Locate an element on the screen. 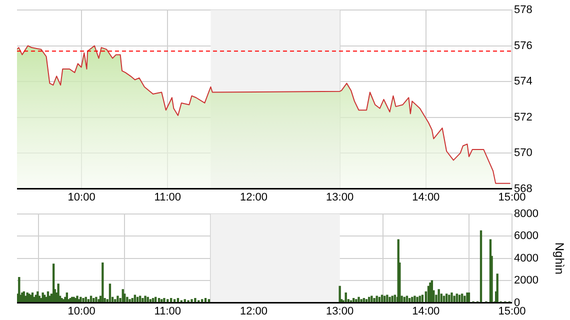 The width and height of the screenshot is (570, 320). y-tick-label: 8000 is located at coordinates (526, 214).